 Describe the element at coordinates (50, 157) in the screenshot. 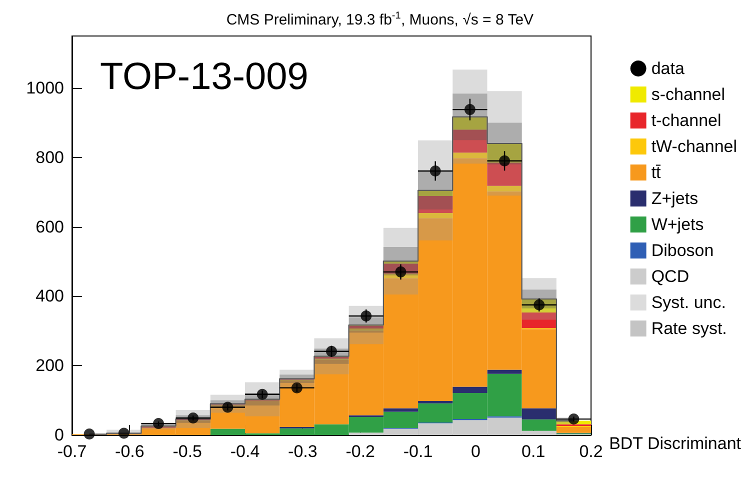

I see `y-tick-label: 800` at that location.